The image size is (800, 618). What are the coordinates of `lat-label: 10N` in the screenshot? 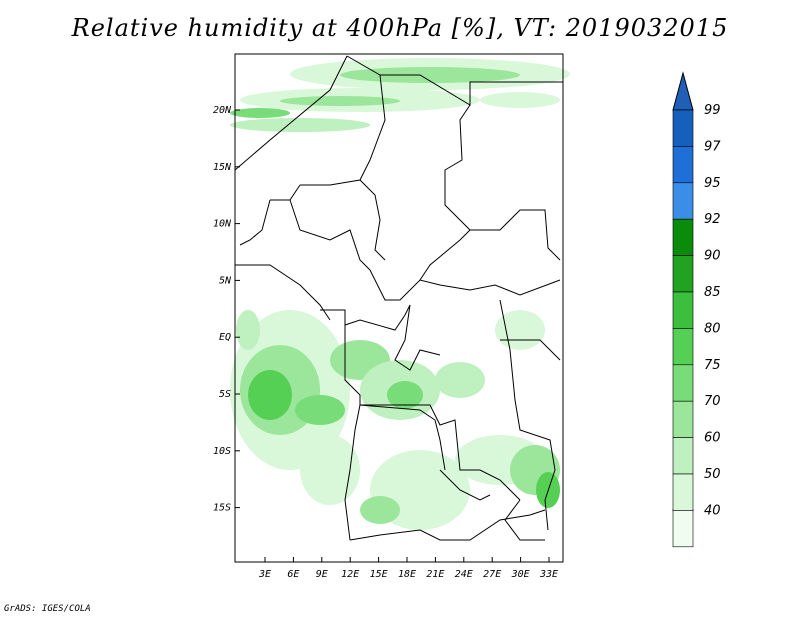 It's located at (222, 224).